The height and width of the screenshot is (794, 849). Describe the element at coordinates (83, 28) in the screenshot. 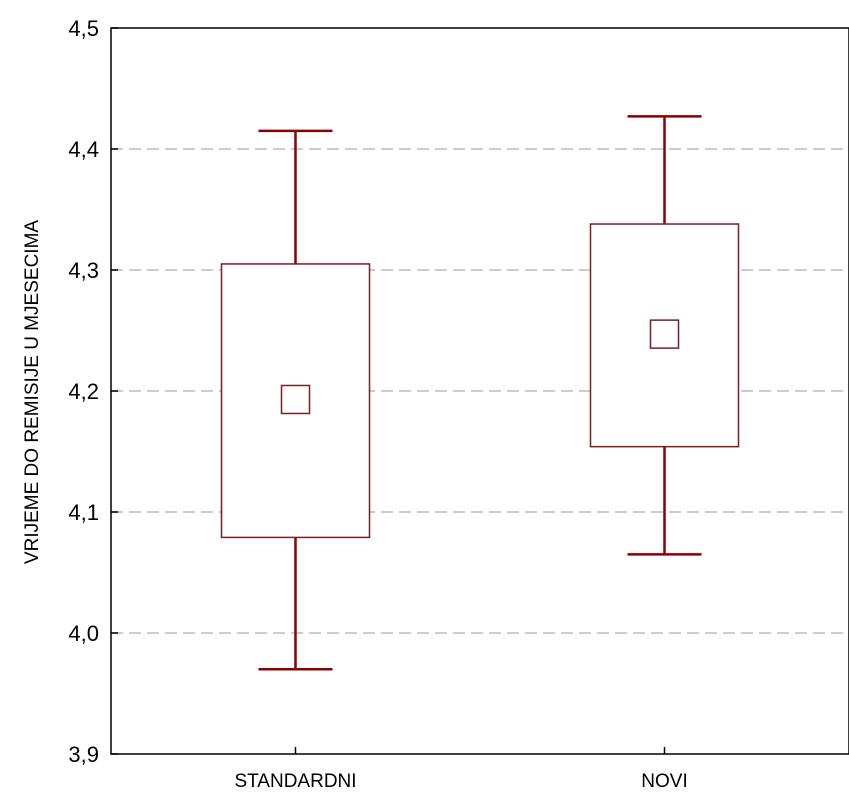

I see `y-tick-label: 4,5` at that location.